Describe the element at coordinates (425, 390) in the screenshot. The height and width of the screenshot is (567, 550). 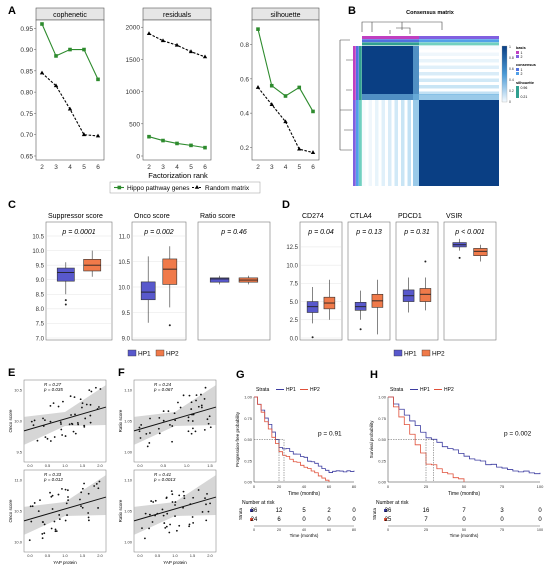
I see `legend-hp1-label: HP1` at that location.